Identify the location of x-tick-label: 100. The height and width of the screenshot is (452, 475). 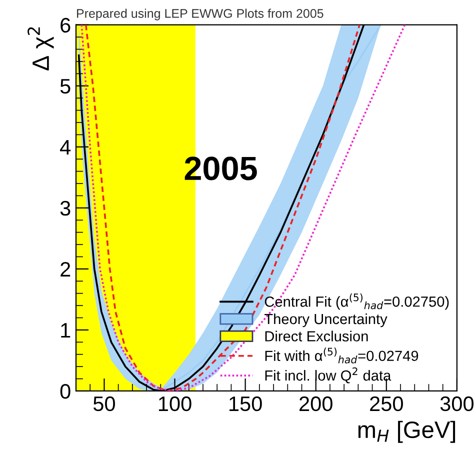
(175, 404).